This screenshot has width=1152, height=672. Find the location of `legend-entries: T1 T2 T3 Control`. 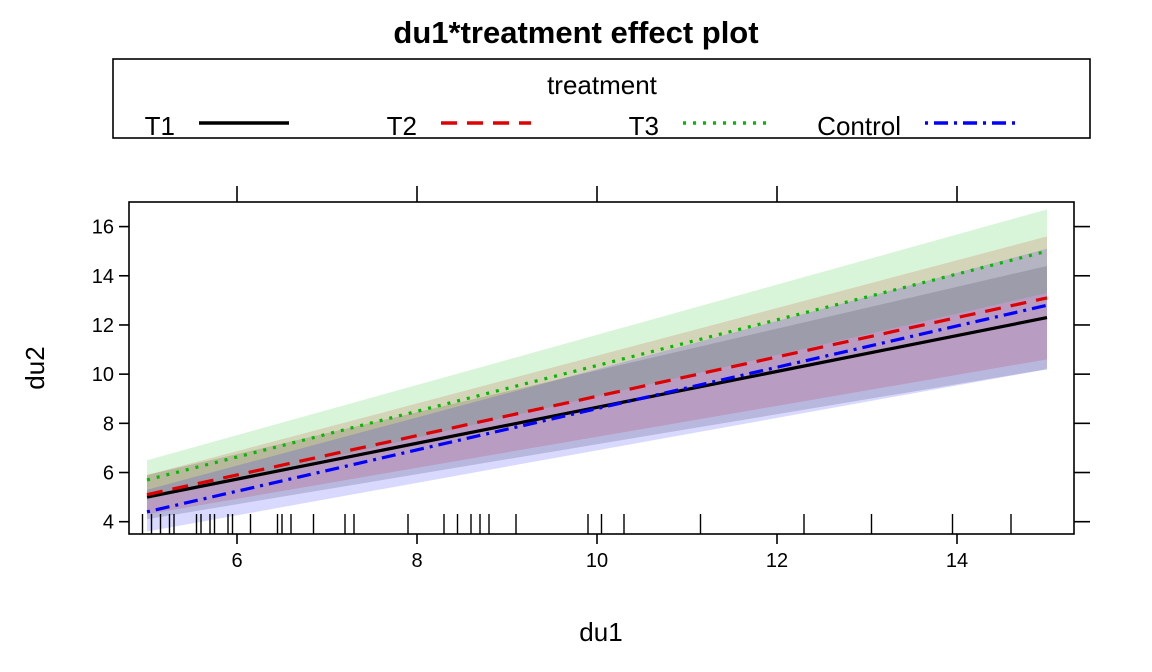

legend-entries: T1 T2 T3 Control is located at coordinates (580, 126).